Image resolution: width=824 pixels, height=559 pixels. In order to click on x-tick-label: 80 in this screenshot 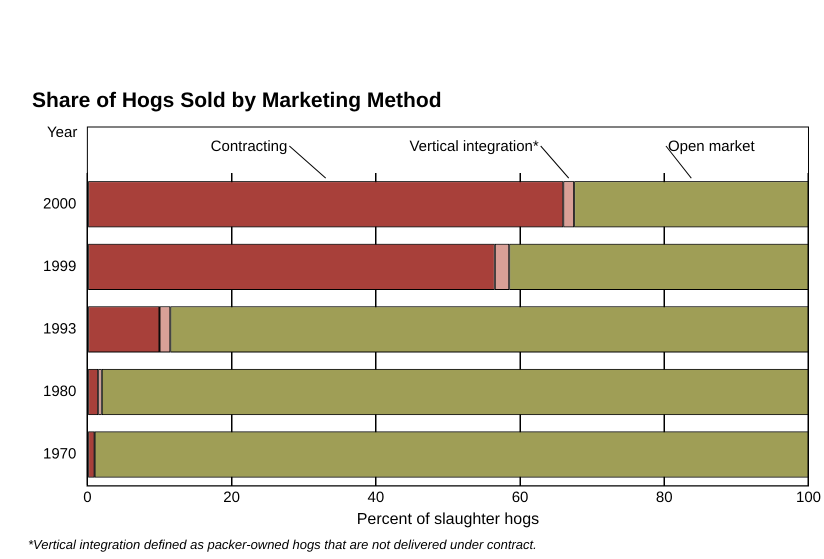, I will do `click(664, 497)`.